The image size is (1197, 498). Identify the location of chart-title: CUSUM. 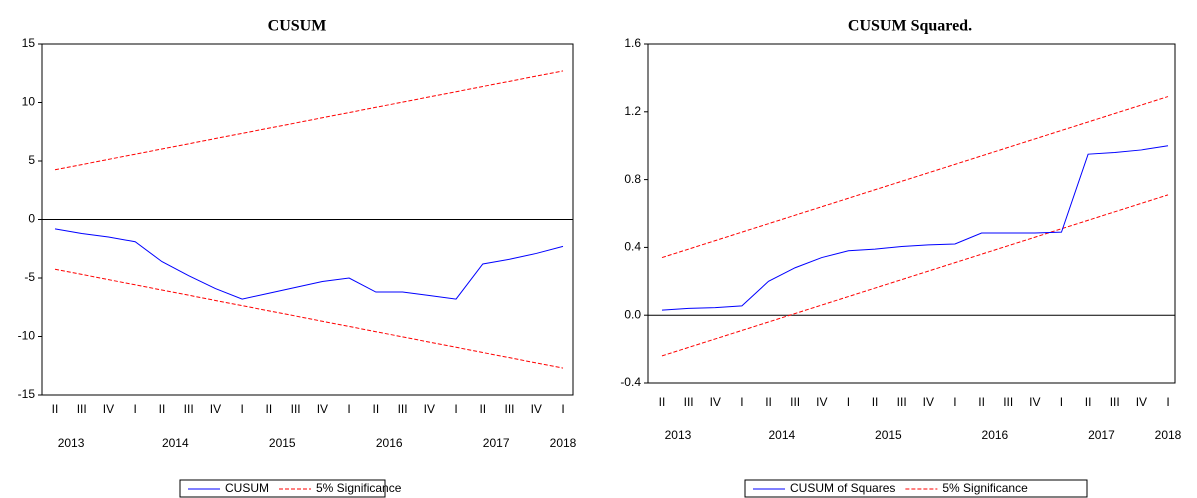
(297, 26).